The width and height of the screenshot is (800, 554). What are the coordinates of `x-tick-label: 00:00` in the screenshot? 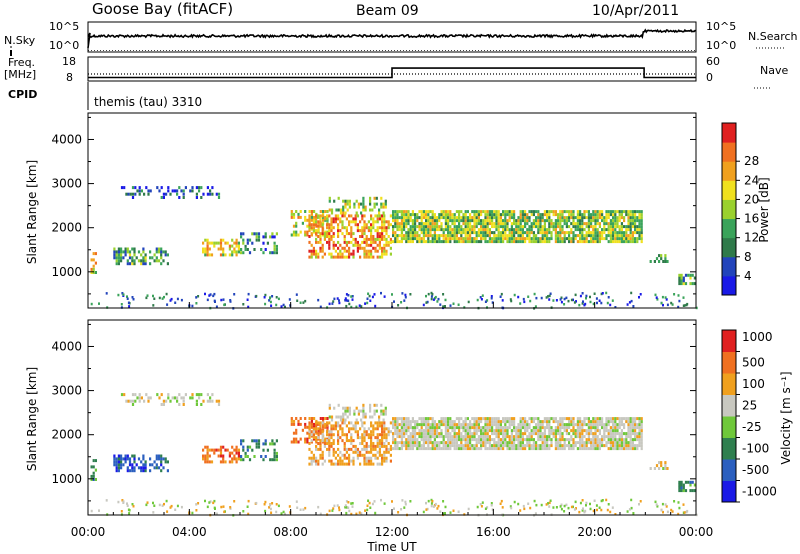 It's located at (696, 532).